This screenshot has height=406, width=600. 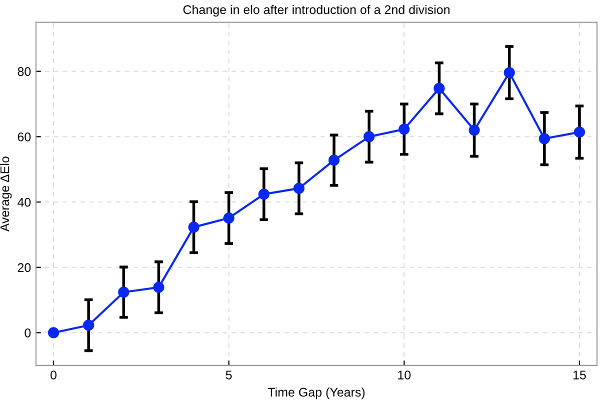 What do you see at coordinates (316, 10) in the screenshot?
I see `chart-title: Change in elo after introduction of a 2nd division` at bounding box center [316, 10].